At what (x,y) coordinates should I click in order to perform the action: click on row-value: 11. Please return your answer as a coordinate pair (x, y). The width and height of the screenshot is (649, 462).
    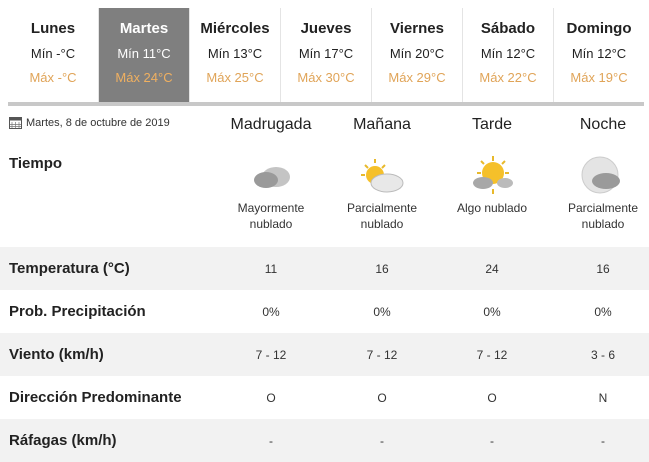
    Looking at the image, I should click on (271, 268).